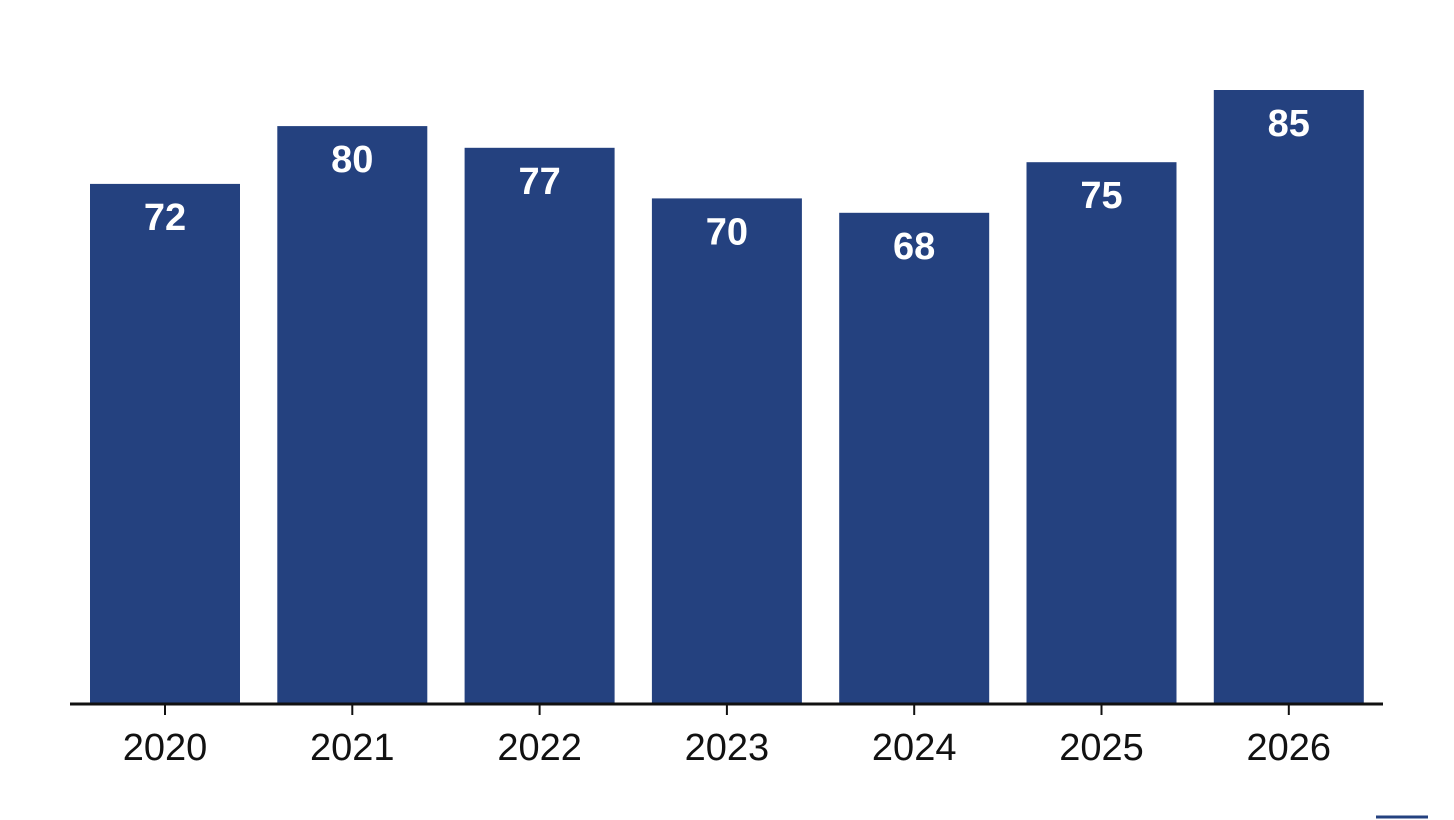  Describe the element at coordinates (165, 748) in the screenshot. I see `x-tick-label-2020: 2020` at that location.